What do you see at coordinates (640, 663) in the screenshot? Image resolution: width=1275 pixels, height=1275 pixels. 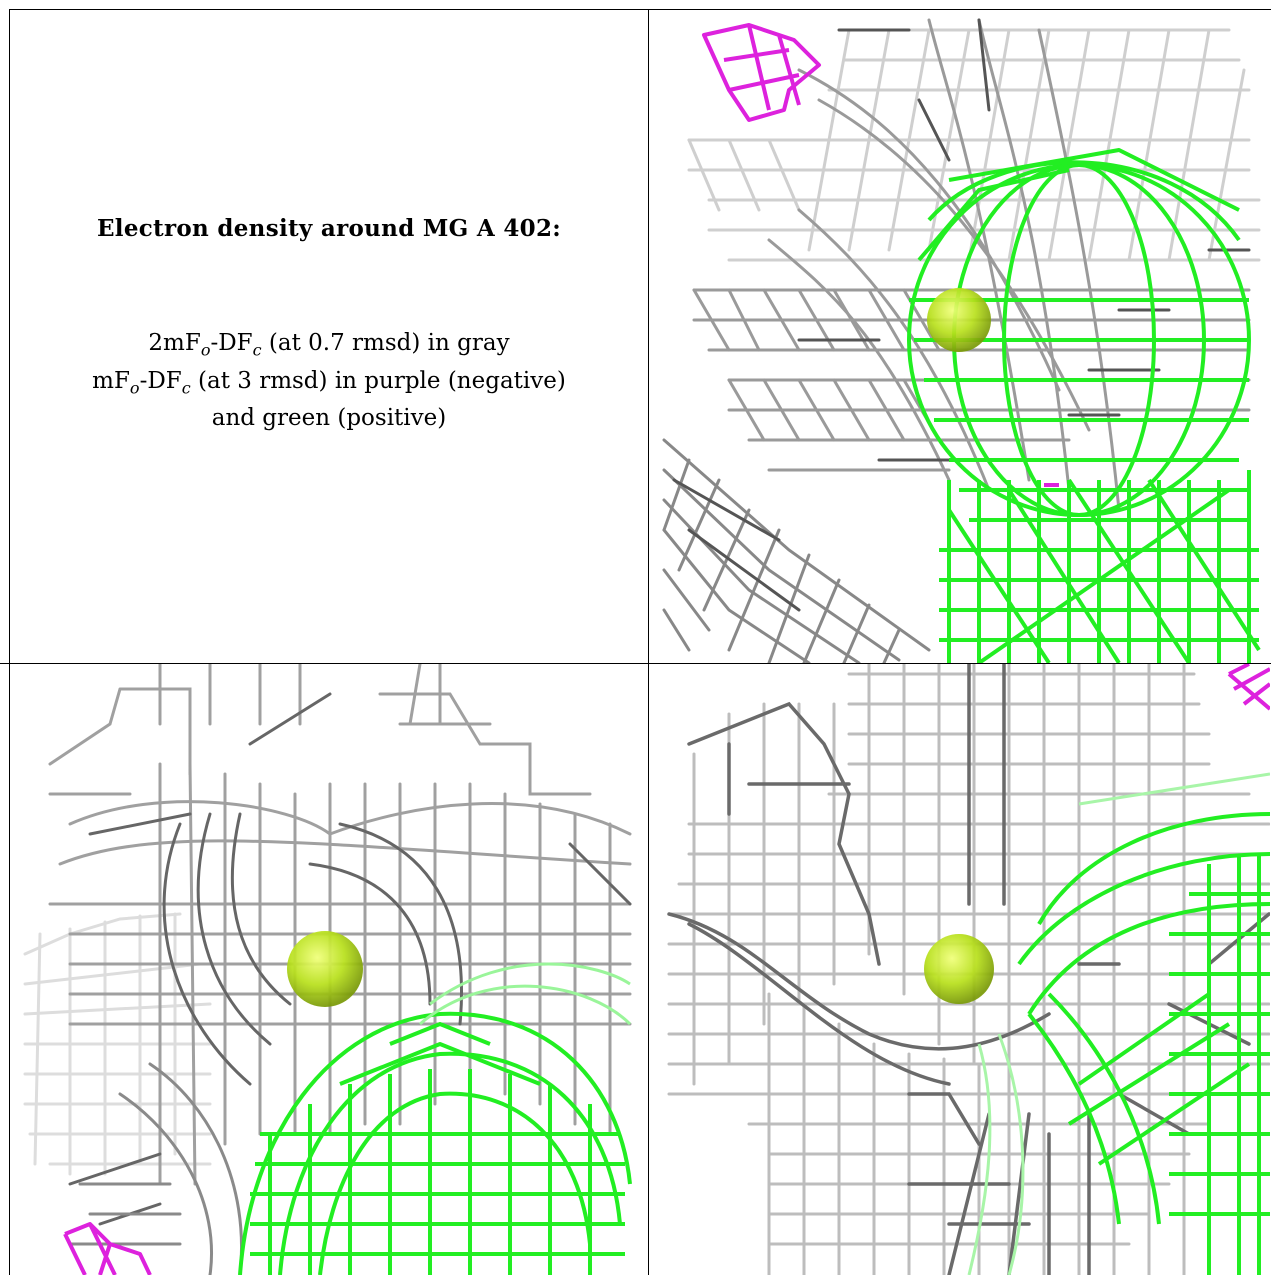 I see `table-border-middle-row` at bounding box center [640, 663].